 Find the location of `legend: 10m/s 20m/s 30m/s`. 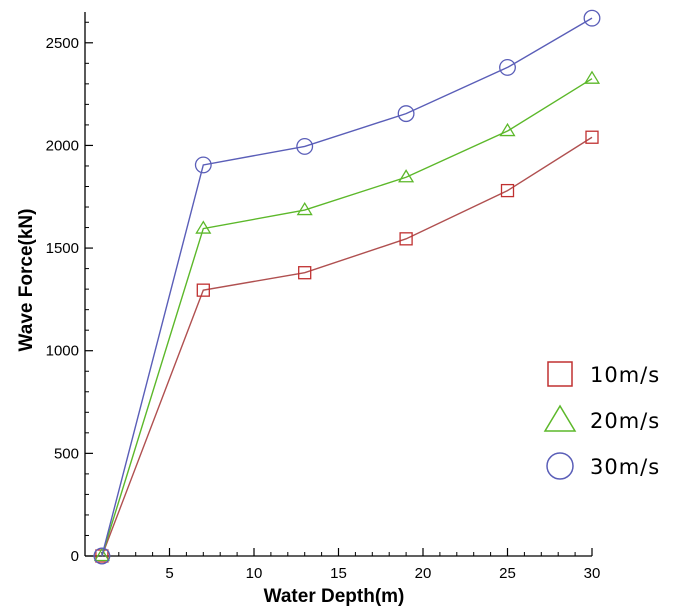

legend: 10m/s 20m/s 30m/s is located at coordinates (601, 420).